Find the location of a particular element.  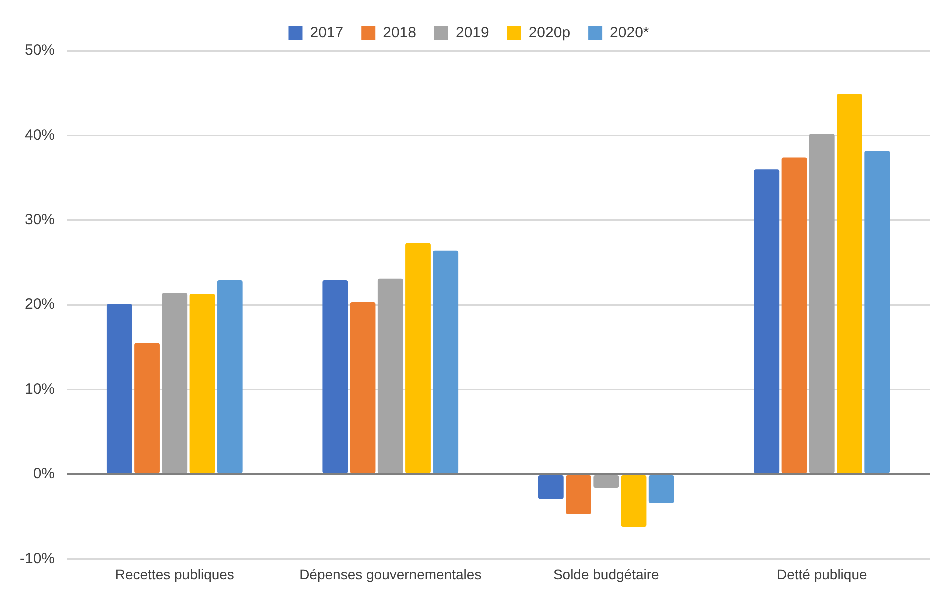

legend-label: 2020* is located at coordinates (630, 33).